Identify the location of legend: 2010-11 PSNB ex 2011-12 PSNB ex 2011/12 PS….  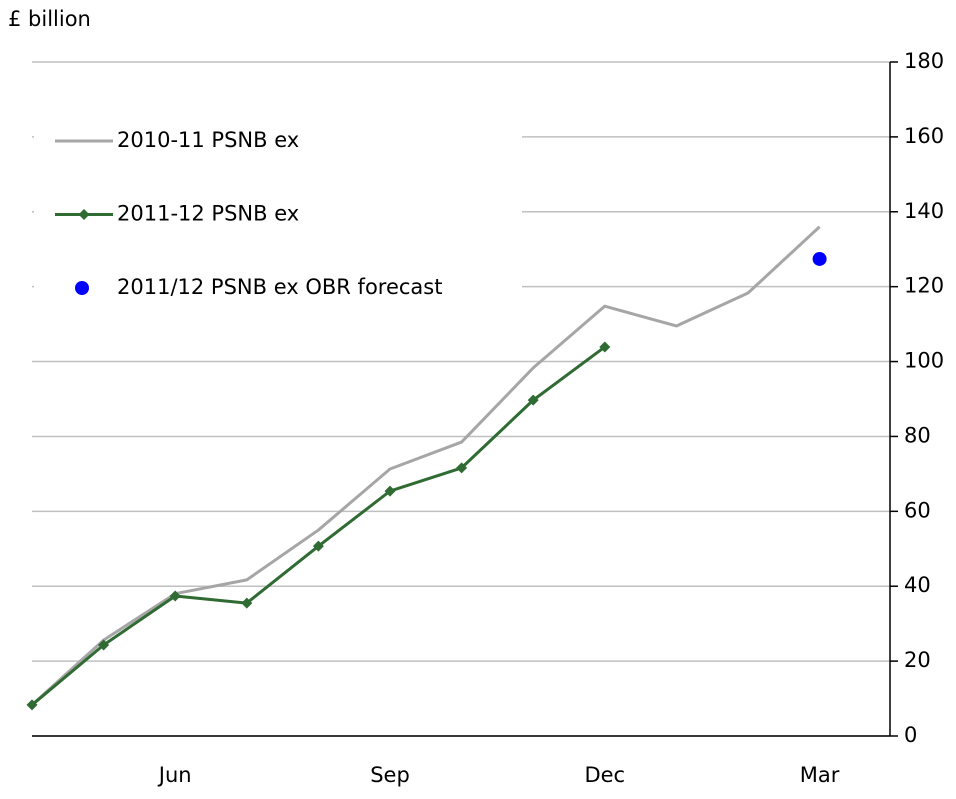
(278, 210).